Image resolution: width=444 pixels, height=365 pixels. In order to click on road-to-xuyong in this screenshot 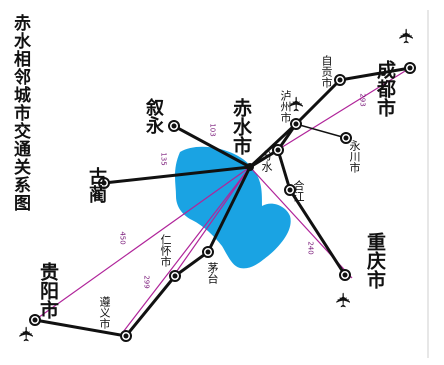, I will do `click(212, 146)`.